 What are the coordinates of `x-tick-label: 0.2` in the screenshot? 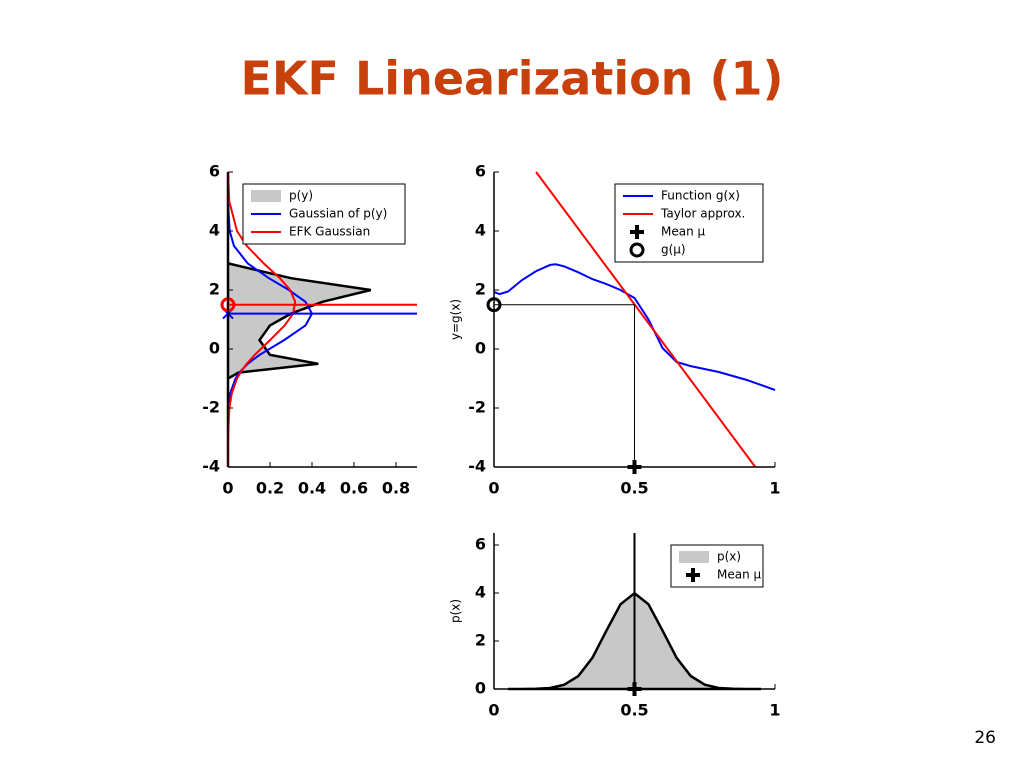 It's located at (270, 488).